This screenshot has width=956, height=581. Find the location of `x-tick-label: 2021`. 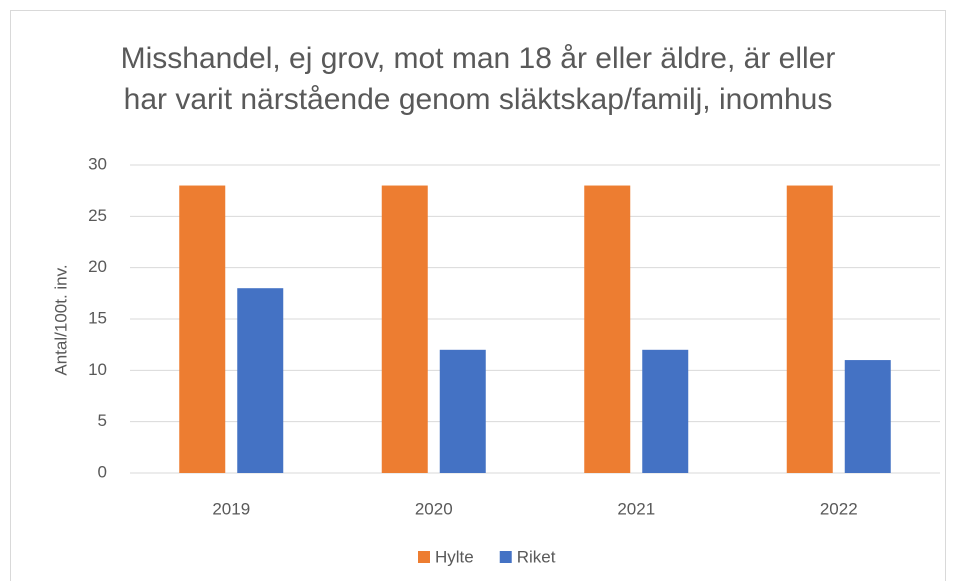

x-tick-label: 2021 is located at coordinates (636, 508).